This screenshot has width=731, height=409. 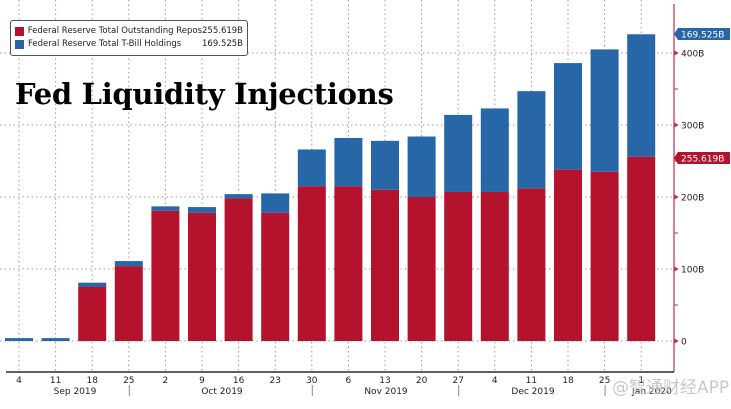 What do you see at coordinates (19, 31) in the screenshot?
I see `legend-swatch-repos` at bounding box center [19, 31].